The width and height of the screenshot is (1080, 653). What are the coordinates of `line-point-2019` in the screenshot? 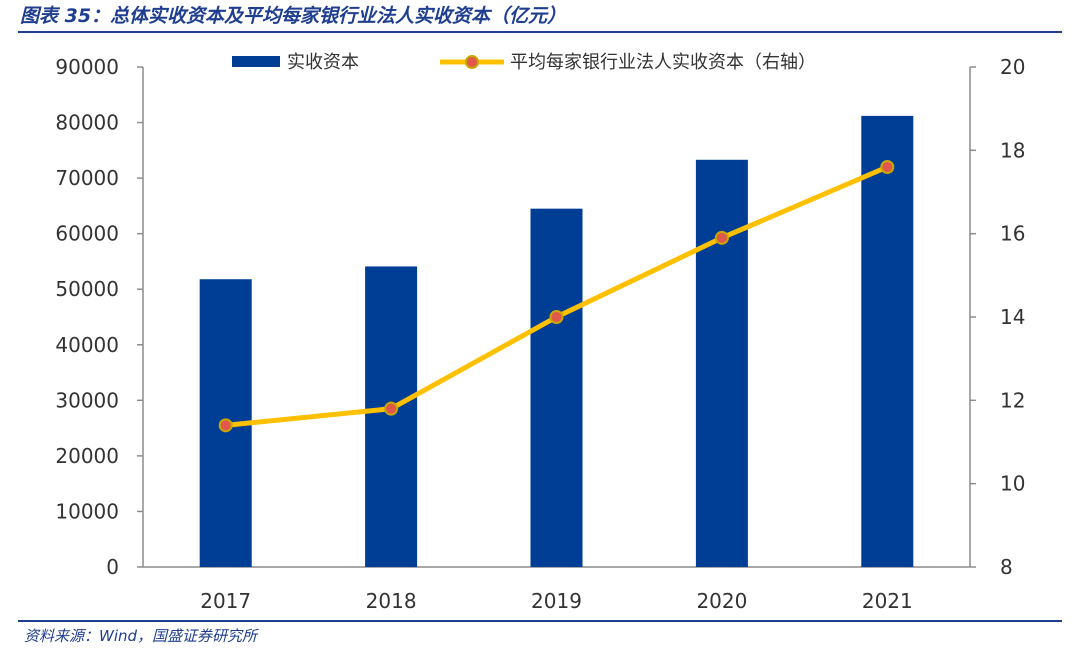 It's located at (556, 317).